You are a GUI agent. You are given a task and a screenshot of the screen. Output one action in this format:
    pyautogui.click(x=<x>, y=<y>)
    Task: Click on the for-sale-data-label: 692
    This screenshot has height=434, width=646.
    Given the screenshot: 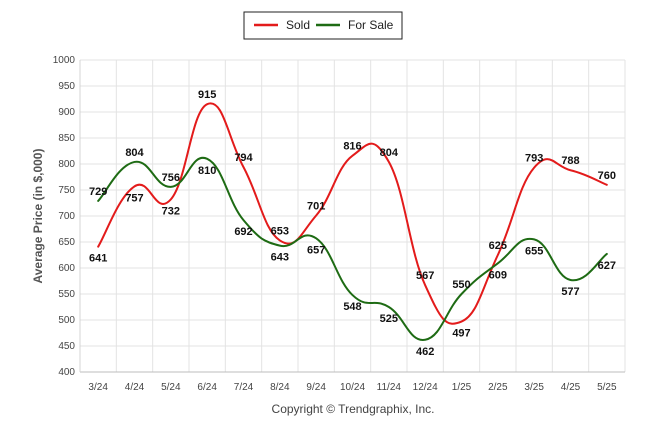 What is the action you would take?
    pyautogui.click(x=243, y=232)
    